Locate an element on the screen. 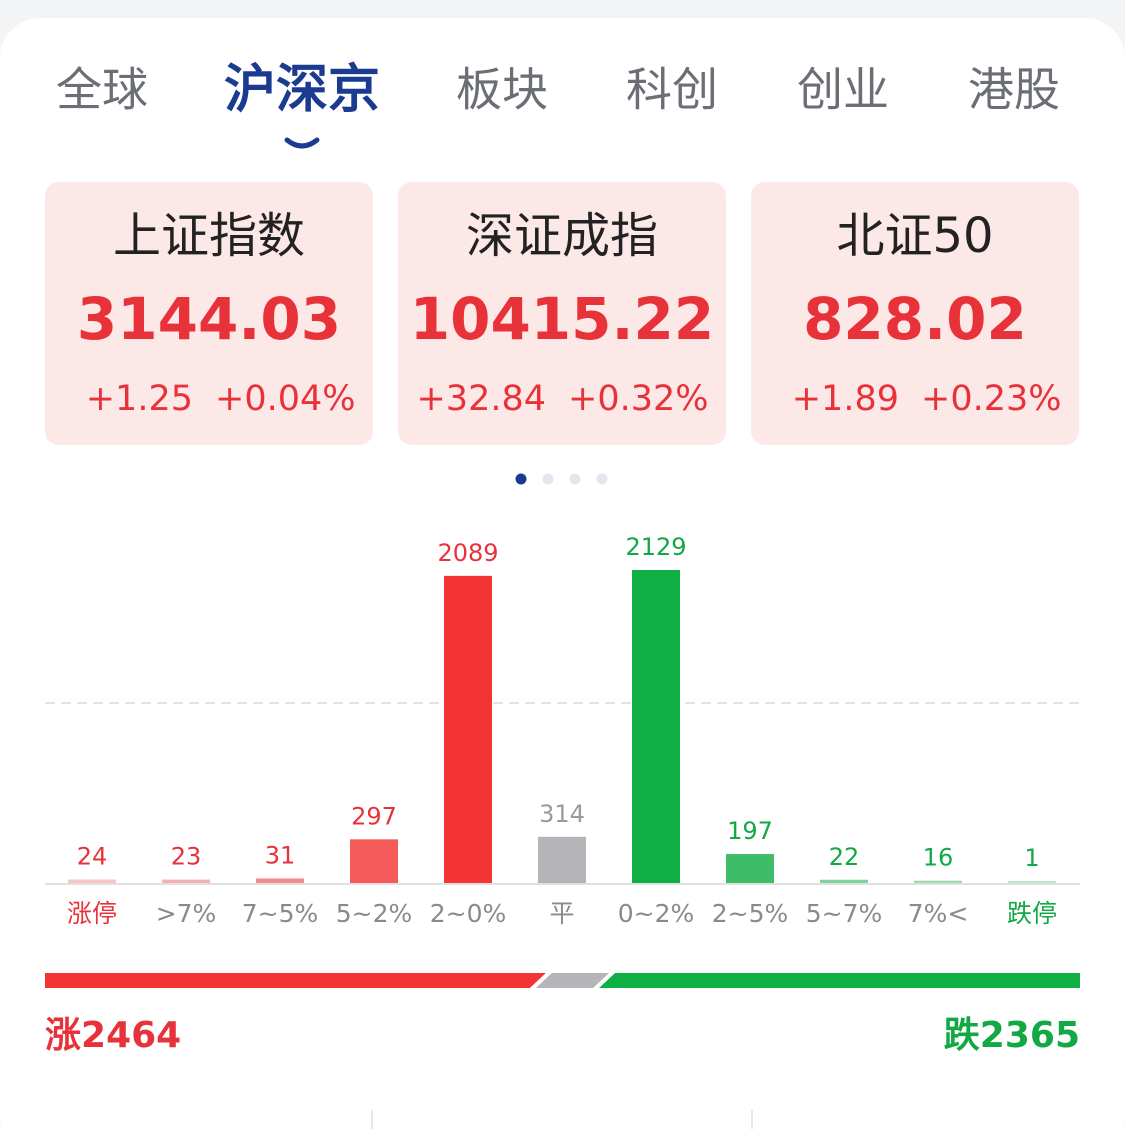  tab-indicator is located at coordinates (302, 143).